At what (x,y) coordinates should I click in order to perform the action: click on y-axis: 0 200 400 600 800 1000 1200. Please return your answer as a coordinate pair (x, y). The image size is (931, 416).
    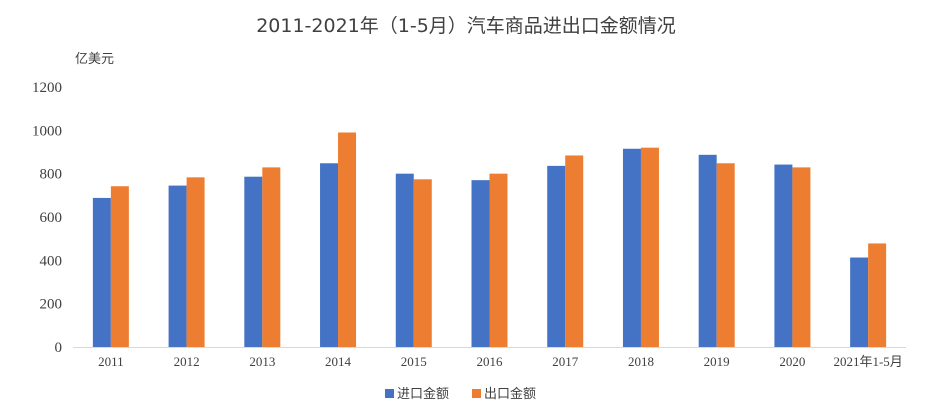
    Looking at the image, I should click on (47, 218).